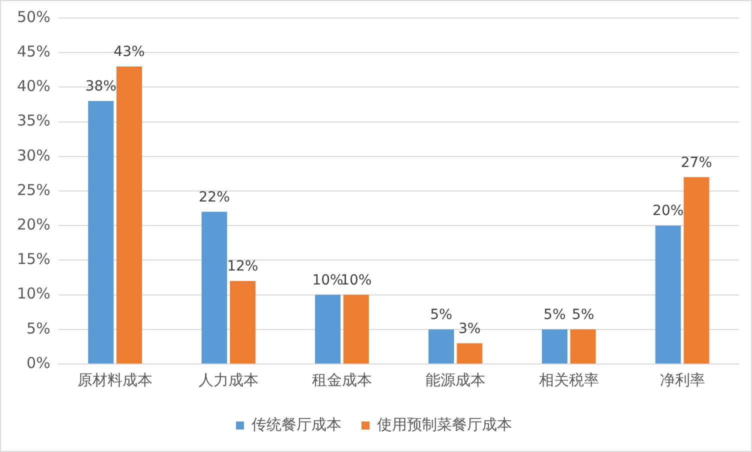  I want to click on y-tick-label: 30%, so click(33, 155).